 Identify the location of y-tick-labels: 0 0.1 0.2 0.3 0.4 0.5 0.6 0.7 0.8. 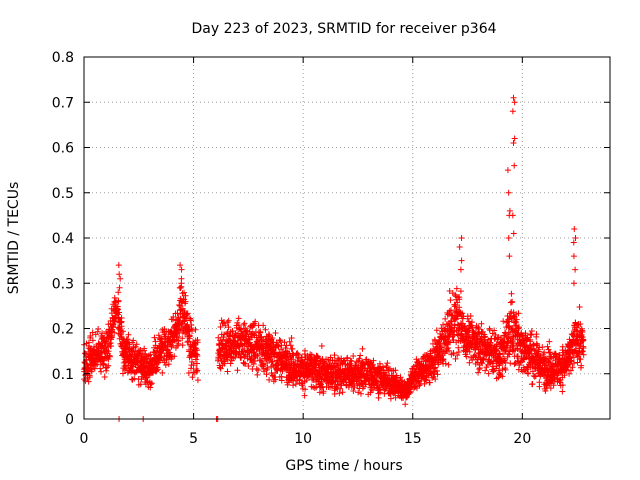
(63, 239).